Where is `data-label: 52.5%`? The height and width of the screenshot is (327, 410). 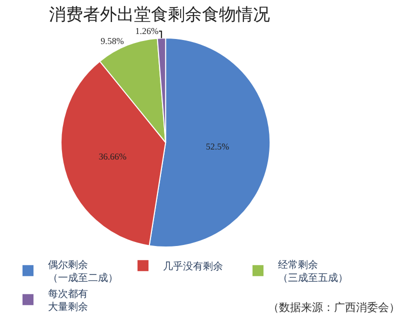
data-label: 52.5% is located at coordinates (218, 147).